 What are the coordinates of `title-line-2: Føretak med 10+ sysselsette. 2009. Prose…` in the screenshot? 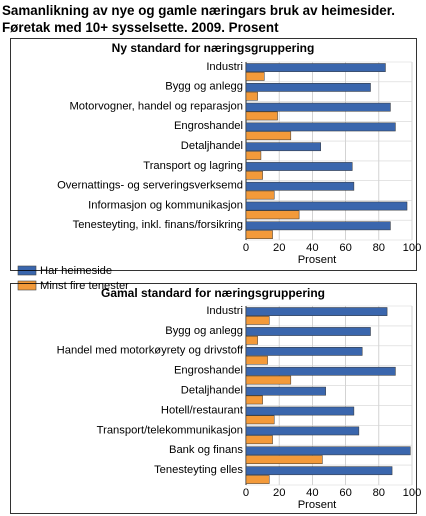 It's located at (140, 27).